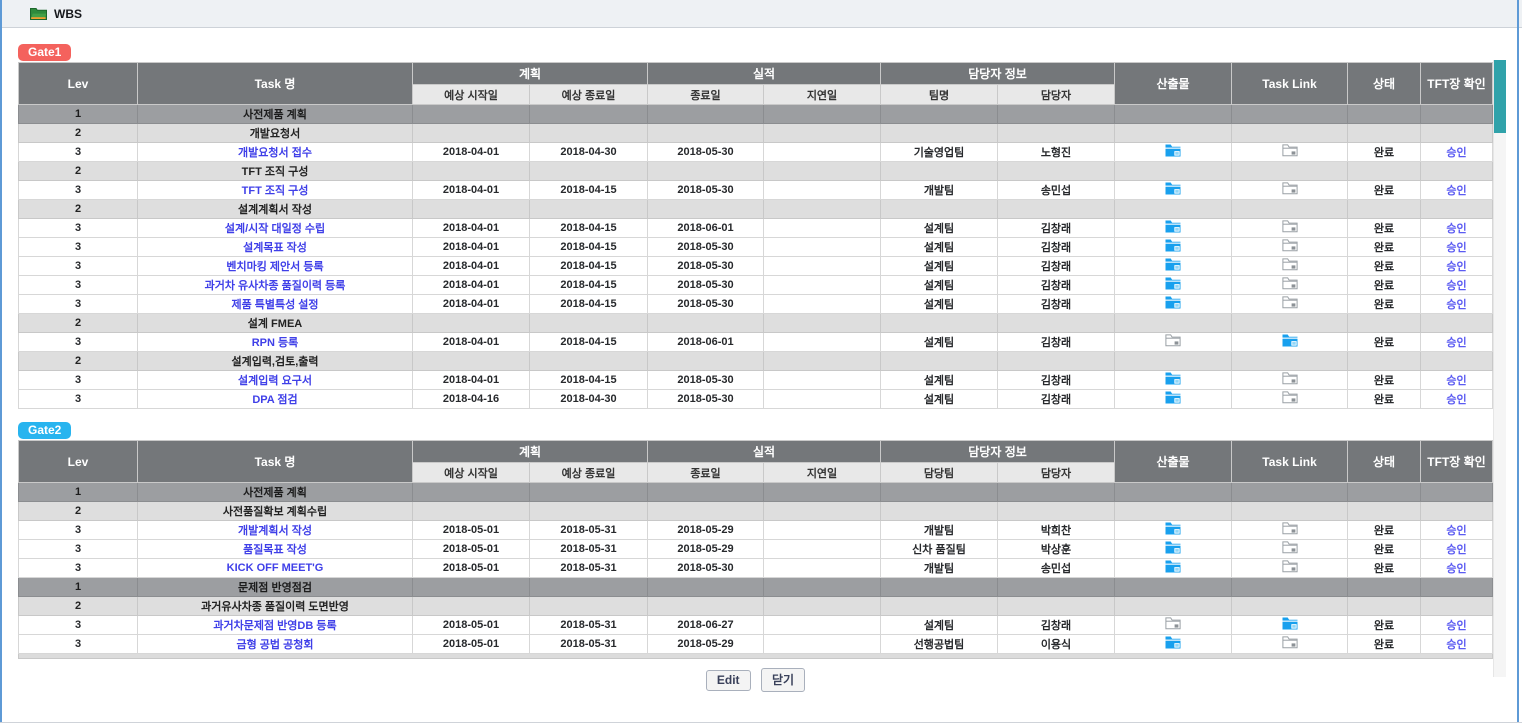 This screenshot has height=723, width=1522. I want to click on task-name-cell: TFT 조직 구성, so click(275, 190).